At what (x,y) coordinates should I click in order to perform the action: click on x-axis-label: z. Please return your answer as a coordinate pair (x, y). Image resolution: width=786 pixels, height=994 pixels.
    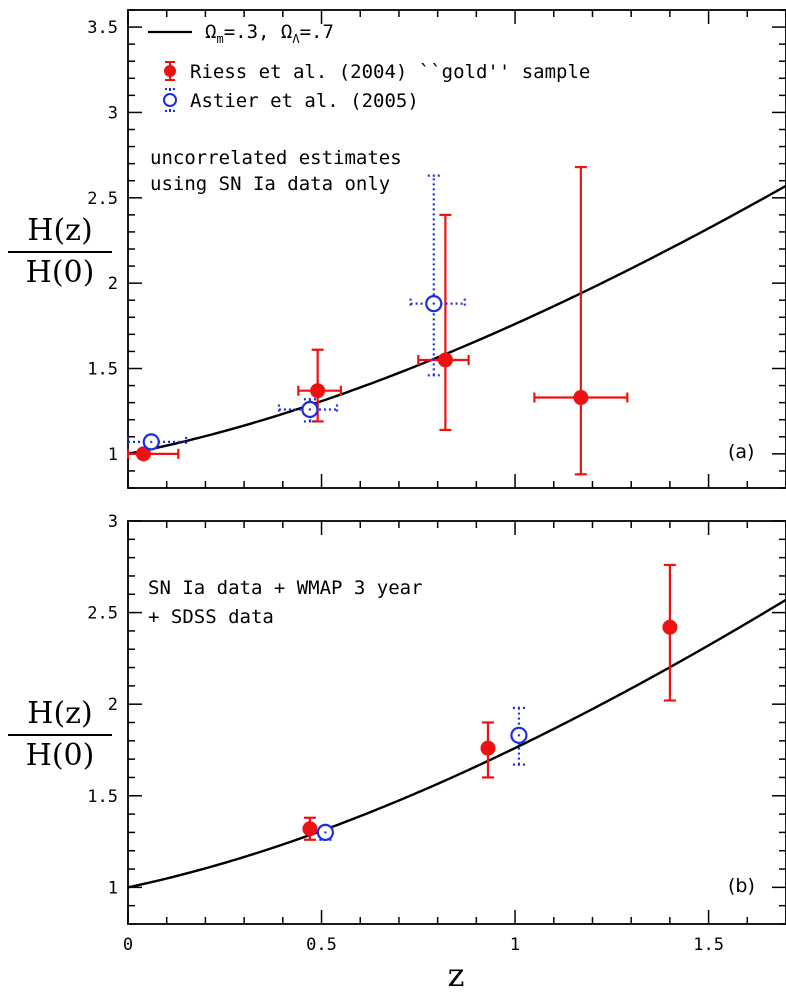
    Looking at the image, I should click on (456, 975).